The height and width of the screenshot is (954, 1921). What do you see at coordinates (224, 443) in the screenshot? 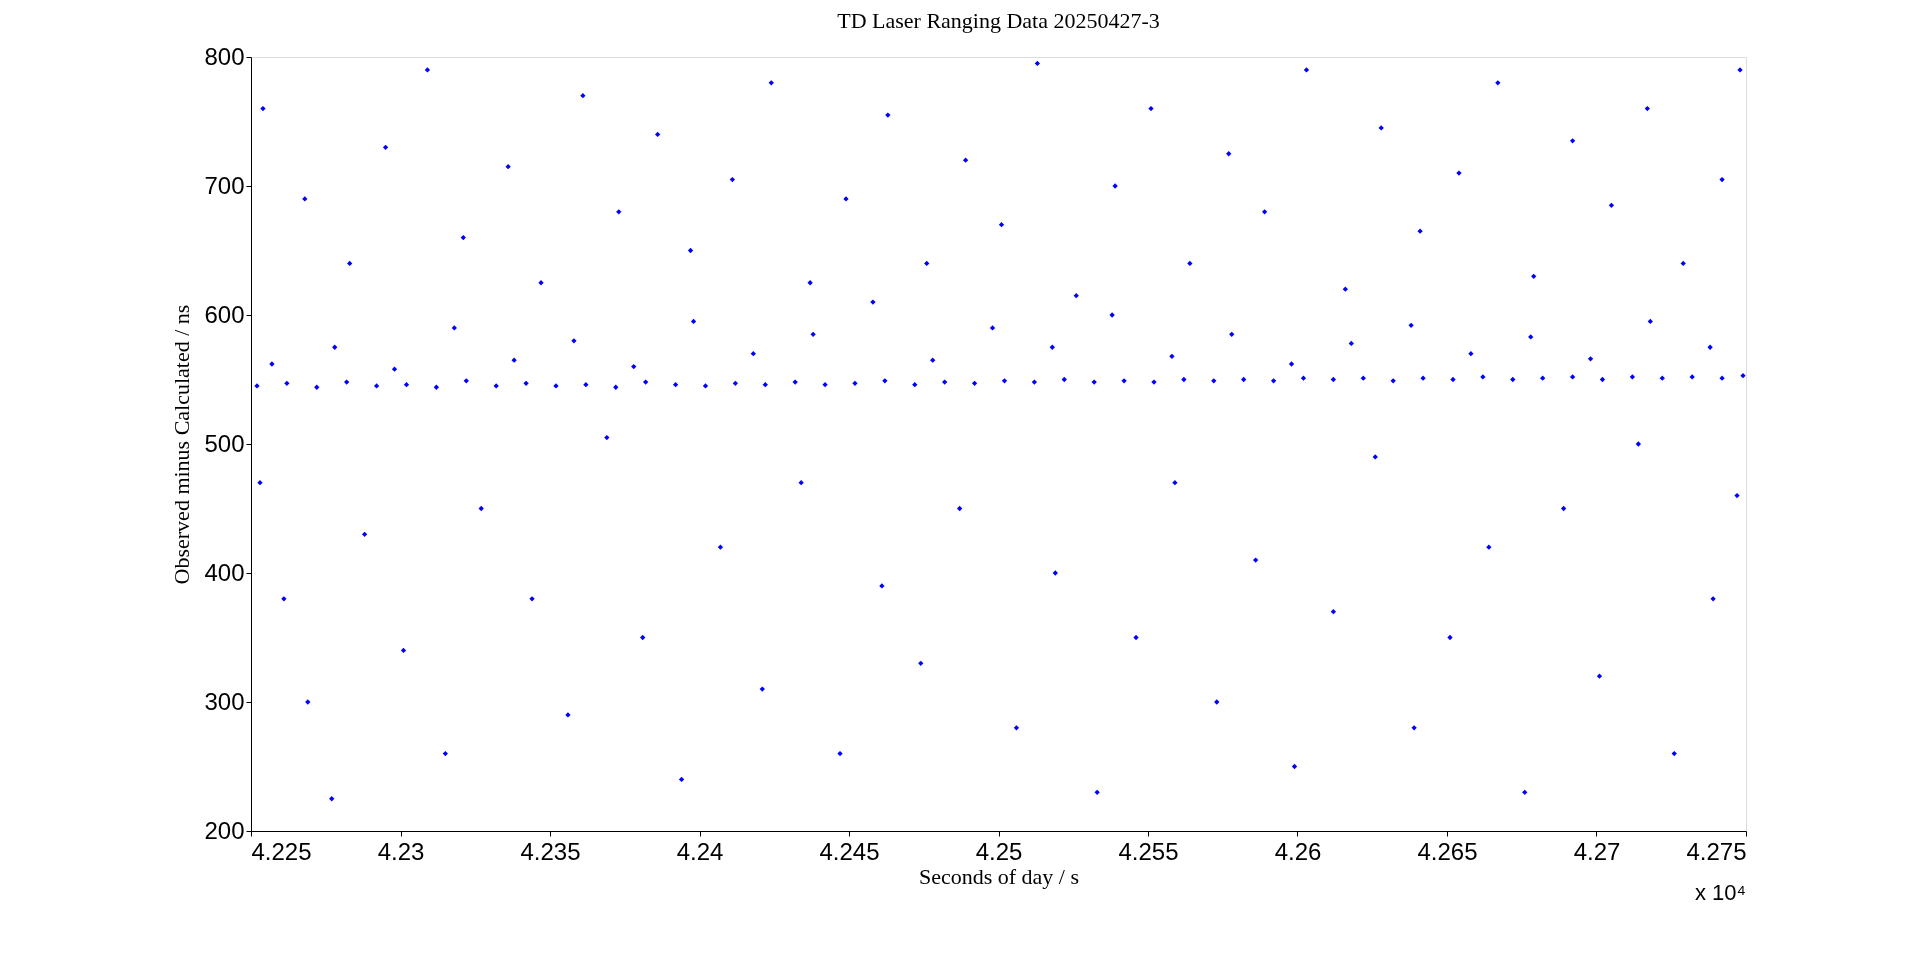
I see `y-tick-label: 500` at bounding box center [224, 443].